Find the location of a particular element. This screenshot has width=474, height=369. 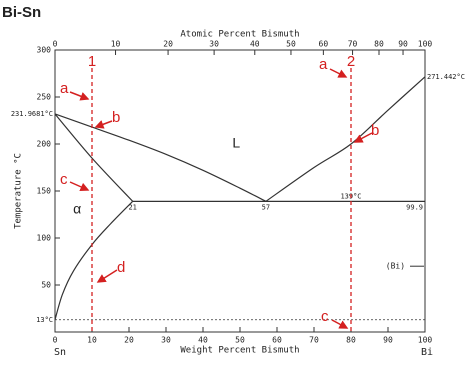

left-axis-title: Temperature °C is located at coordinates (19, 191).